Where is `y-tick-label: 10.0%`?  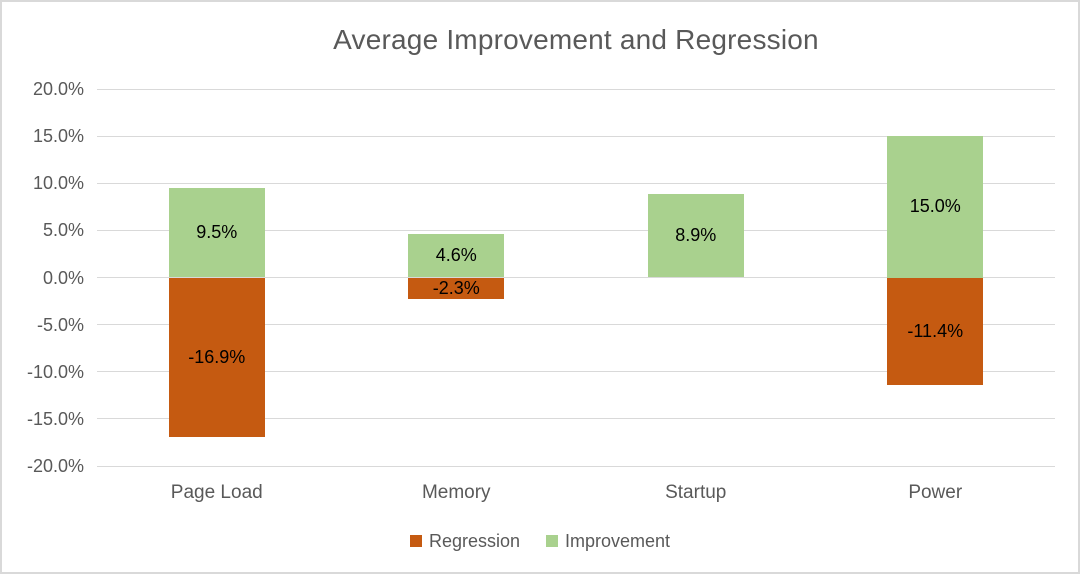
y-tick-label: 10.0% is located at coordinates (58, 183).